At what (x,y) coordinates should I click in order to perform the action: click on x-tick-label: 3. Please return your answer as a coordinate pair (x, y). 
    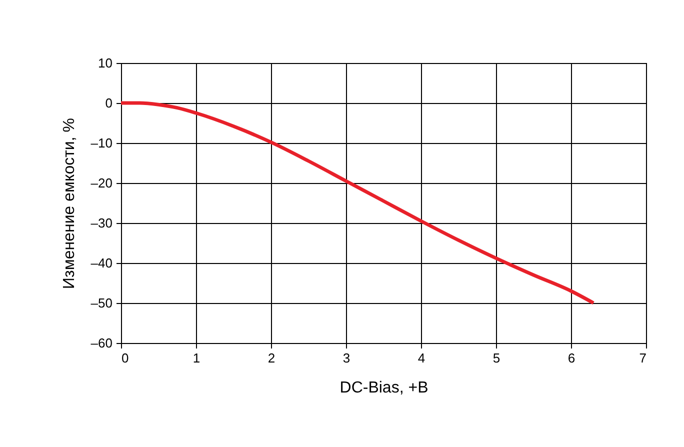
    Looking at the image, I should click on (346, 358).